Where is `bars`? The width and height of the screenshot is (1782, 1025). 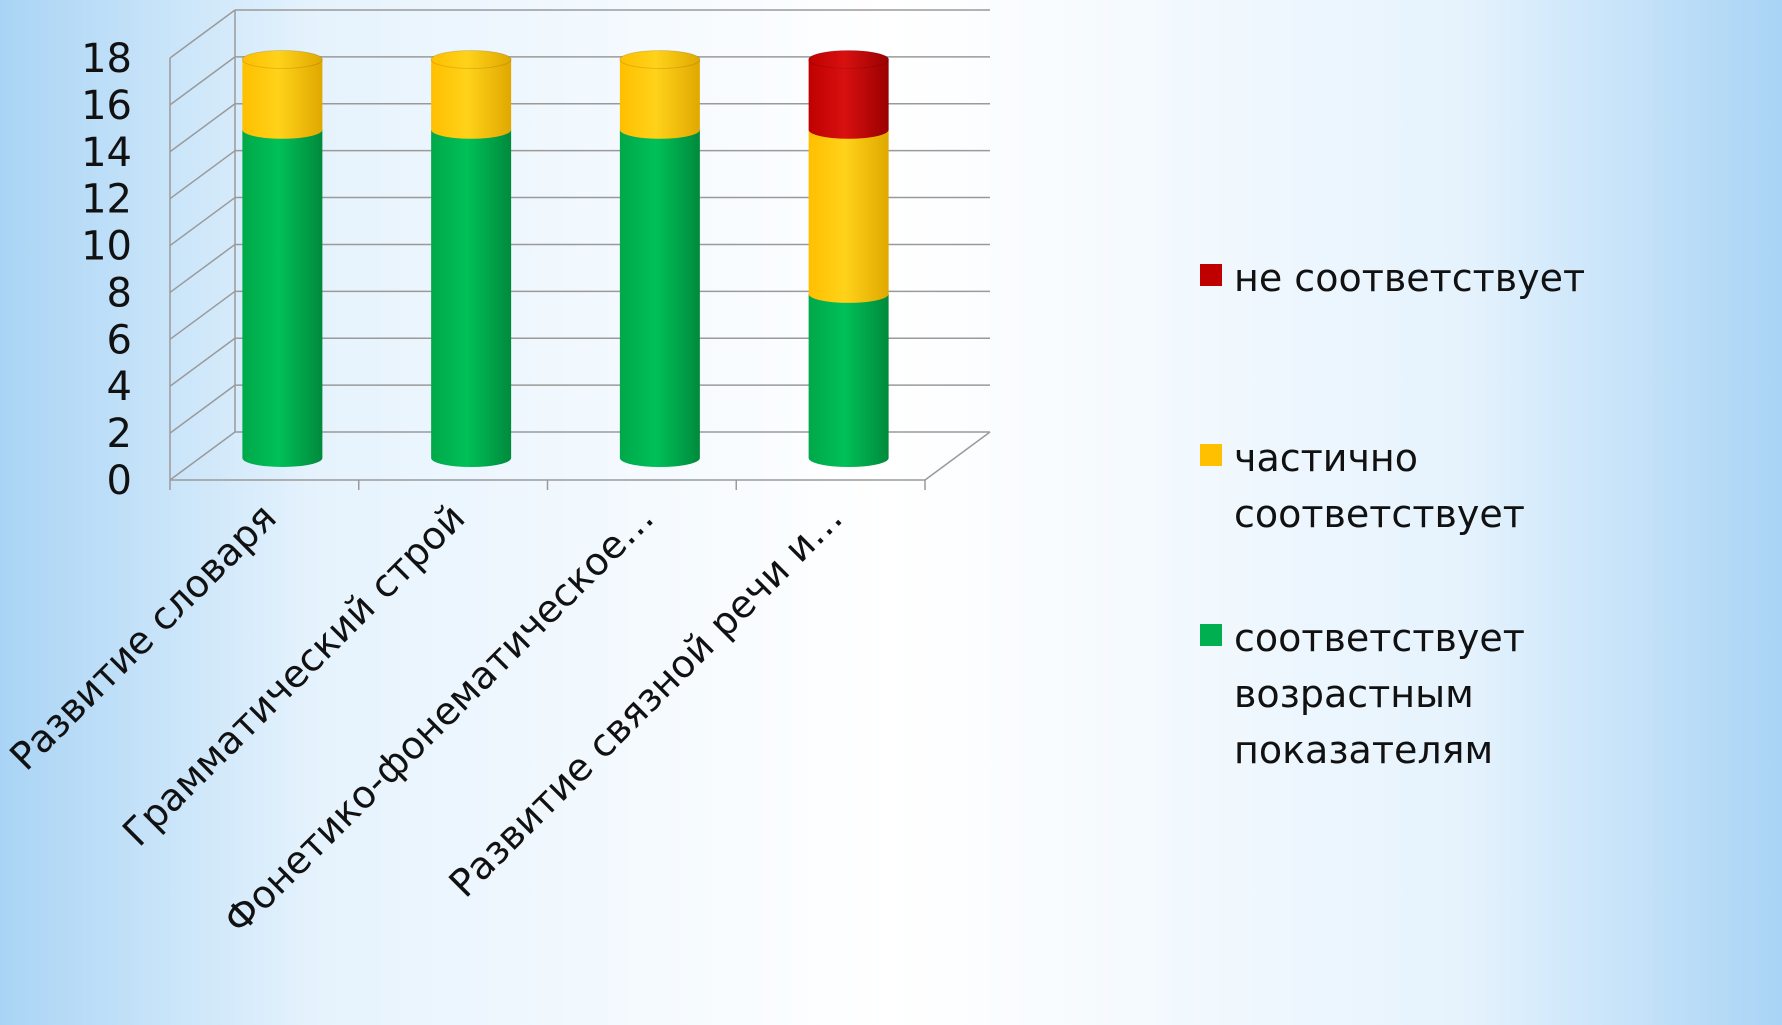
bars is located at coordinates (565, 258).